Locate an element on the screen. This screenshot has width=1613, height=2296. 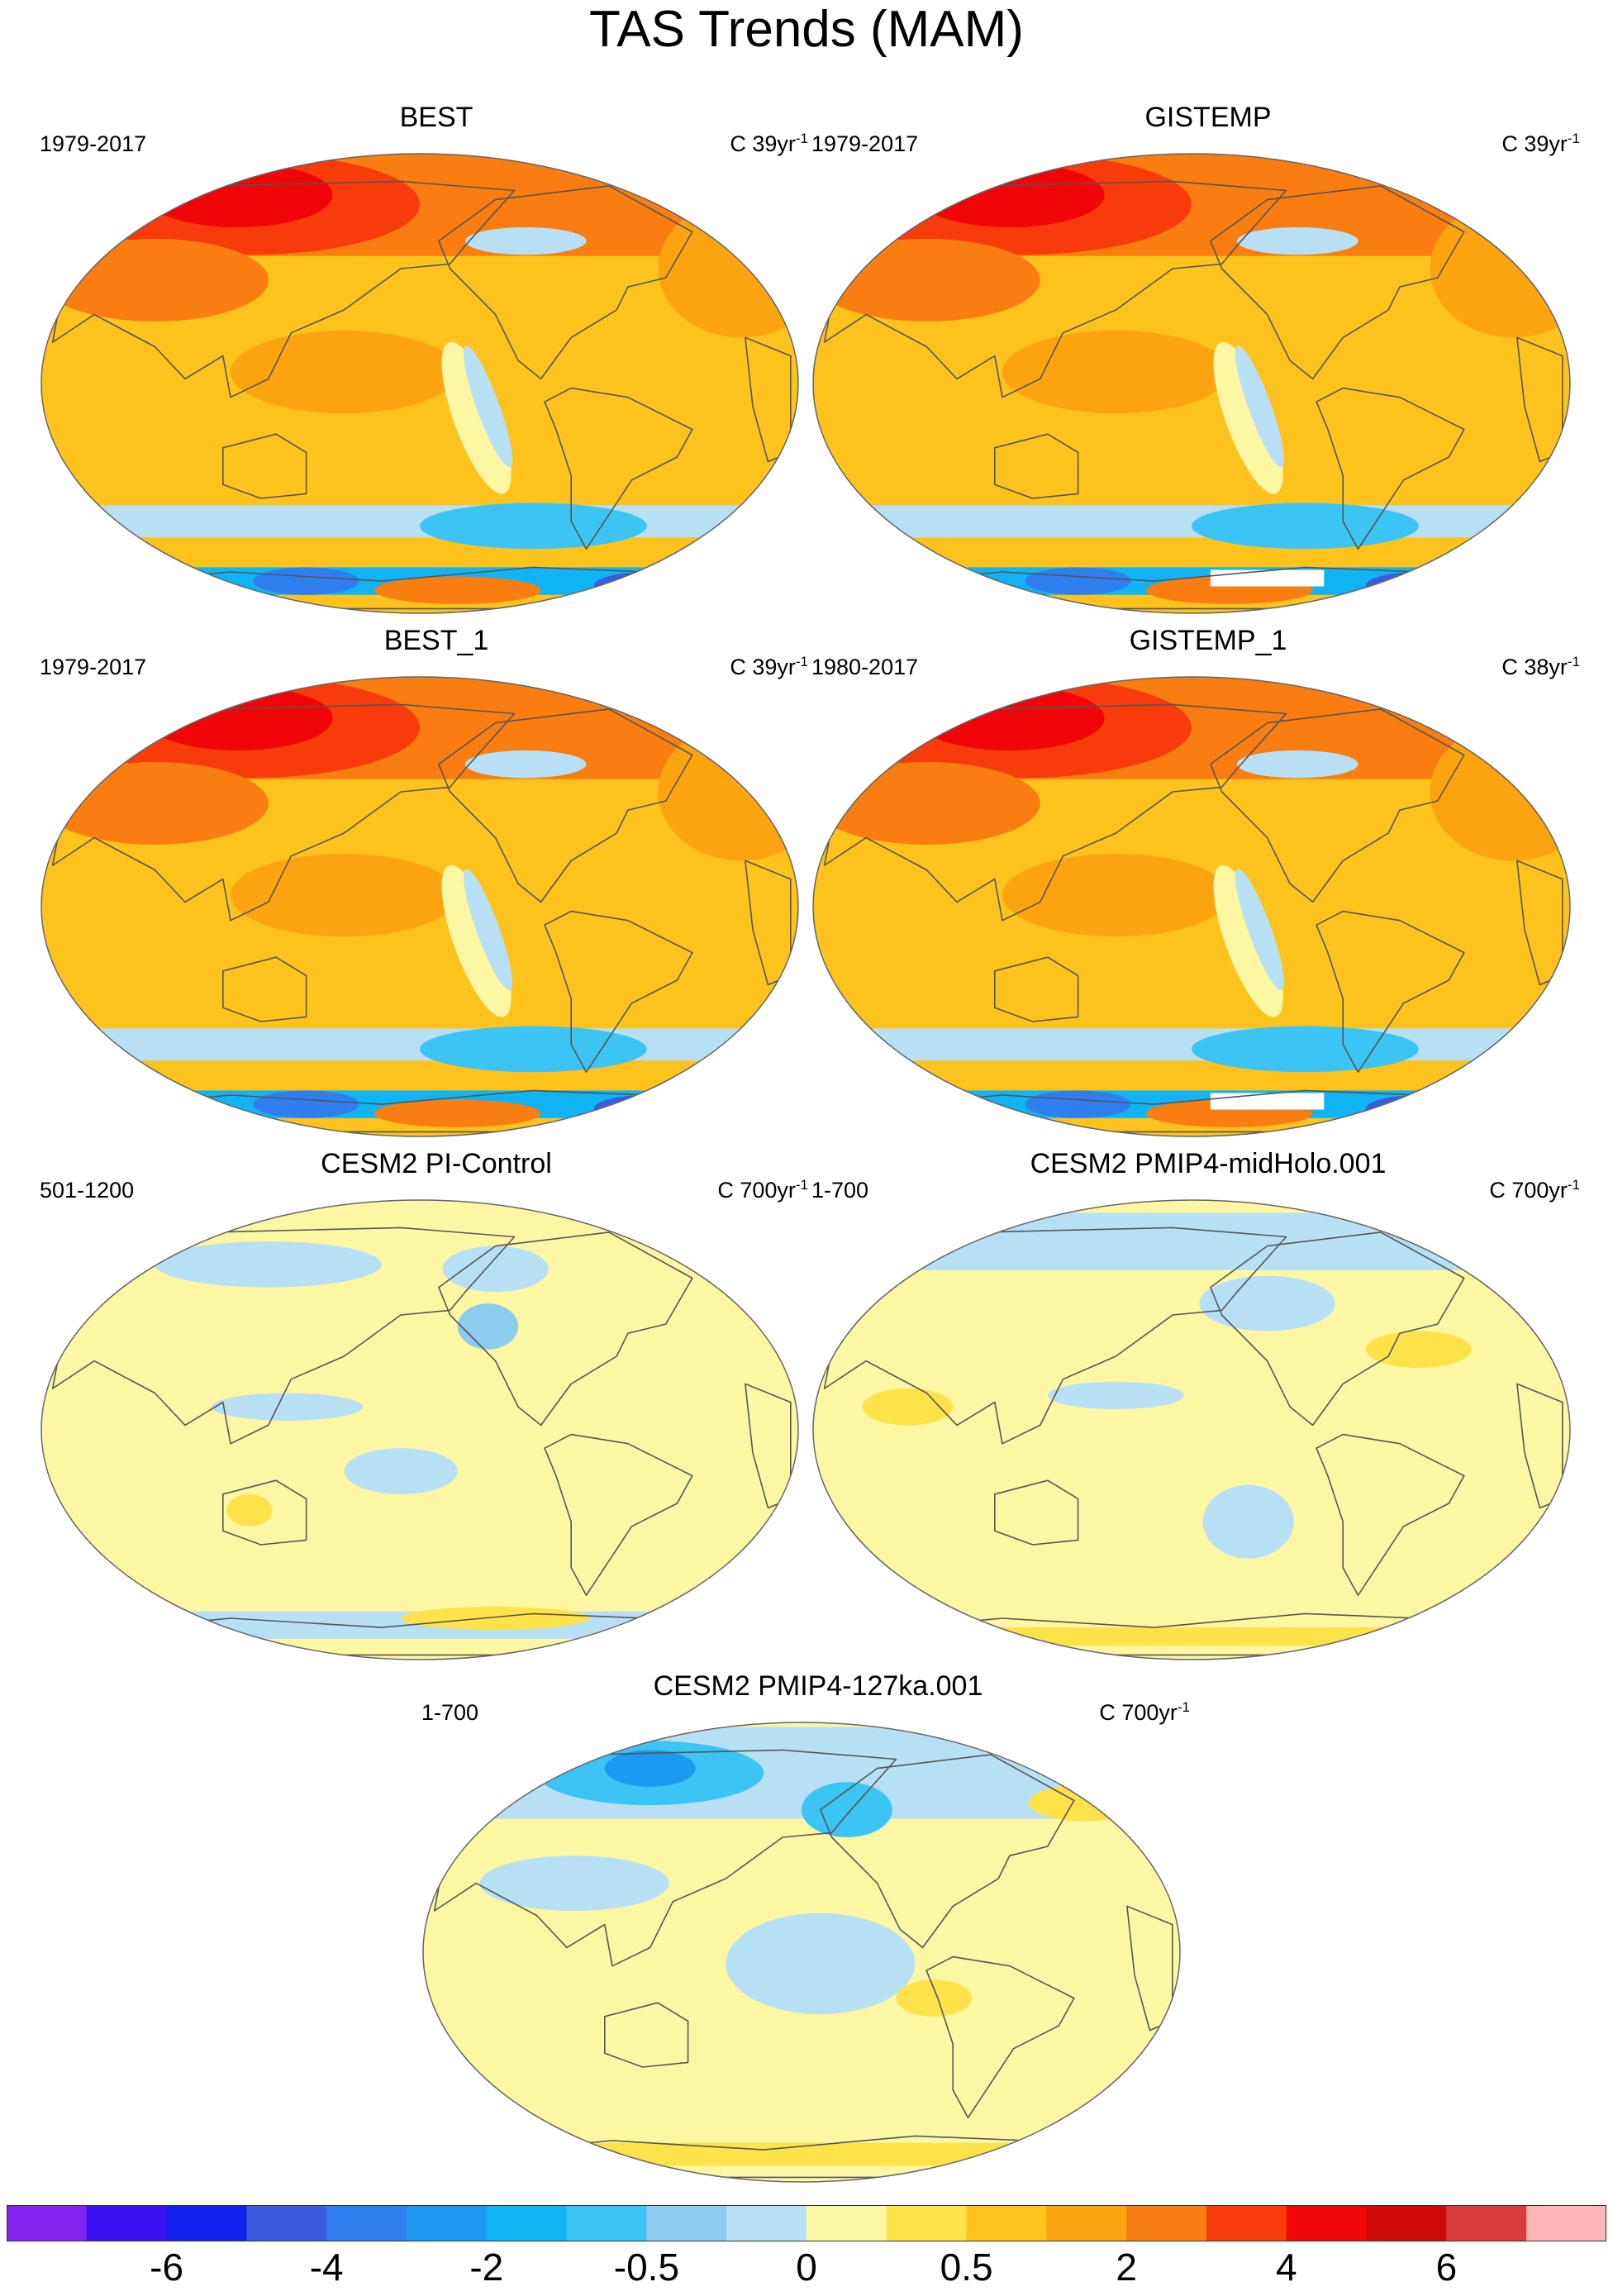
map-panel: BEST_1 1979-2017 C 39yr-1 is located at coordinates (436, 880).